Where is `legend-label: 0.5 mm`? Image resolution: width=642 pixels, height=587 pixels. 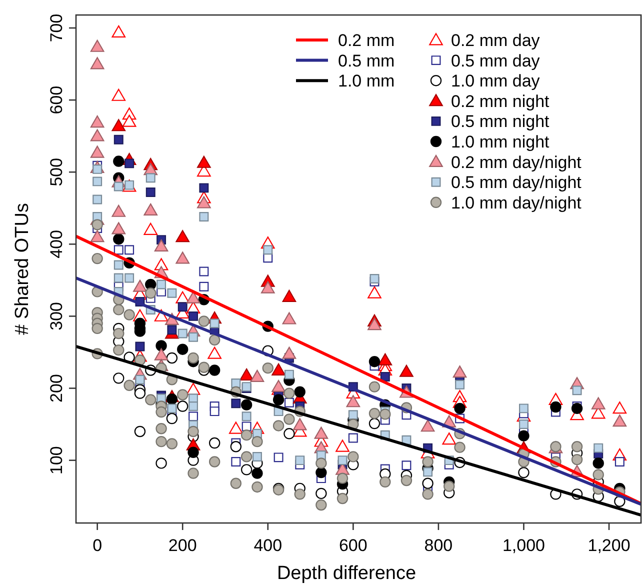
legend-label: 0.5 mm is located at coordinates (366, 60).